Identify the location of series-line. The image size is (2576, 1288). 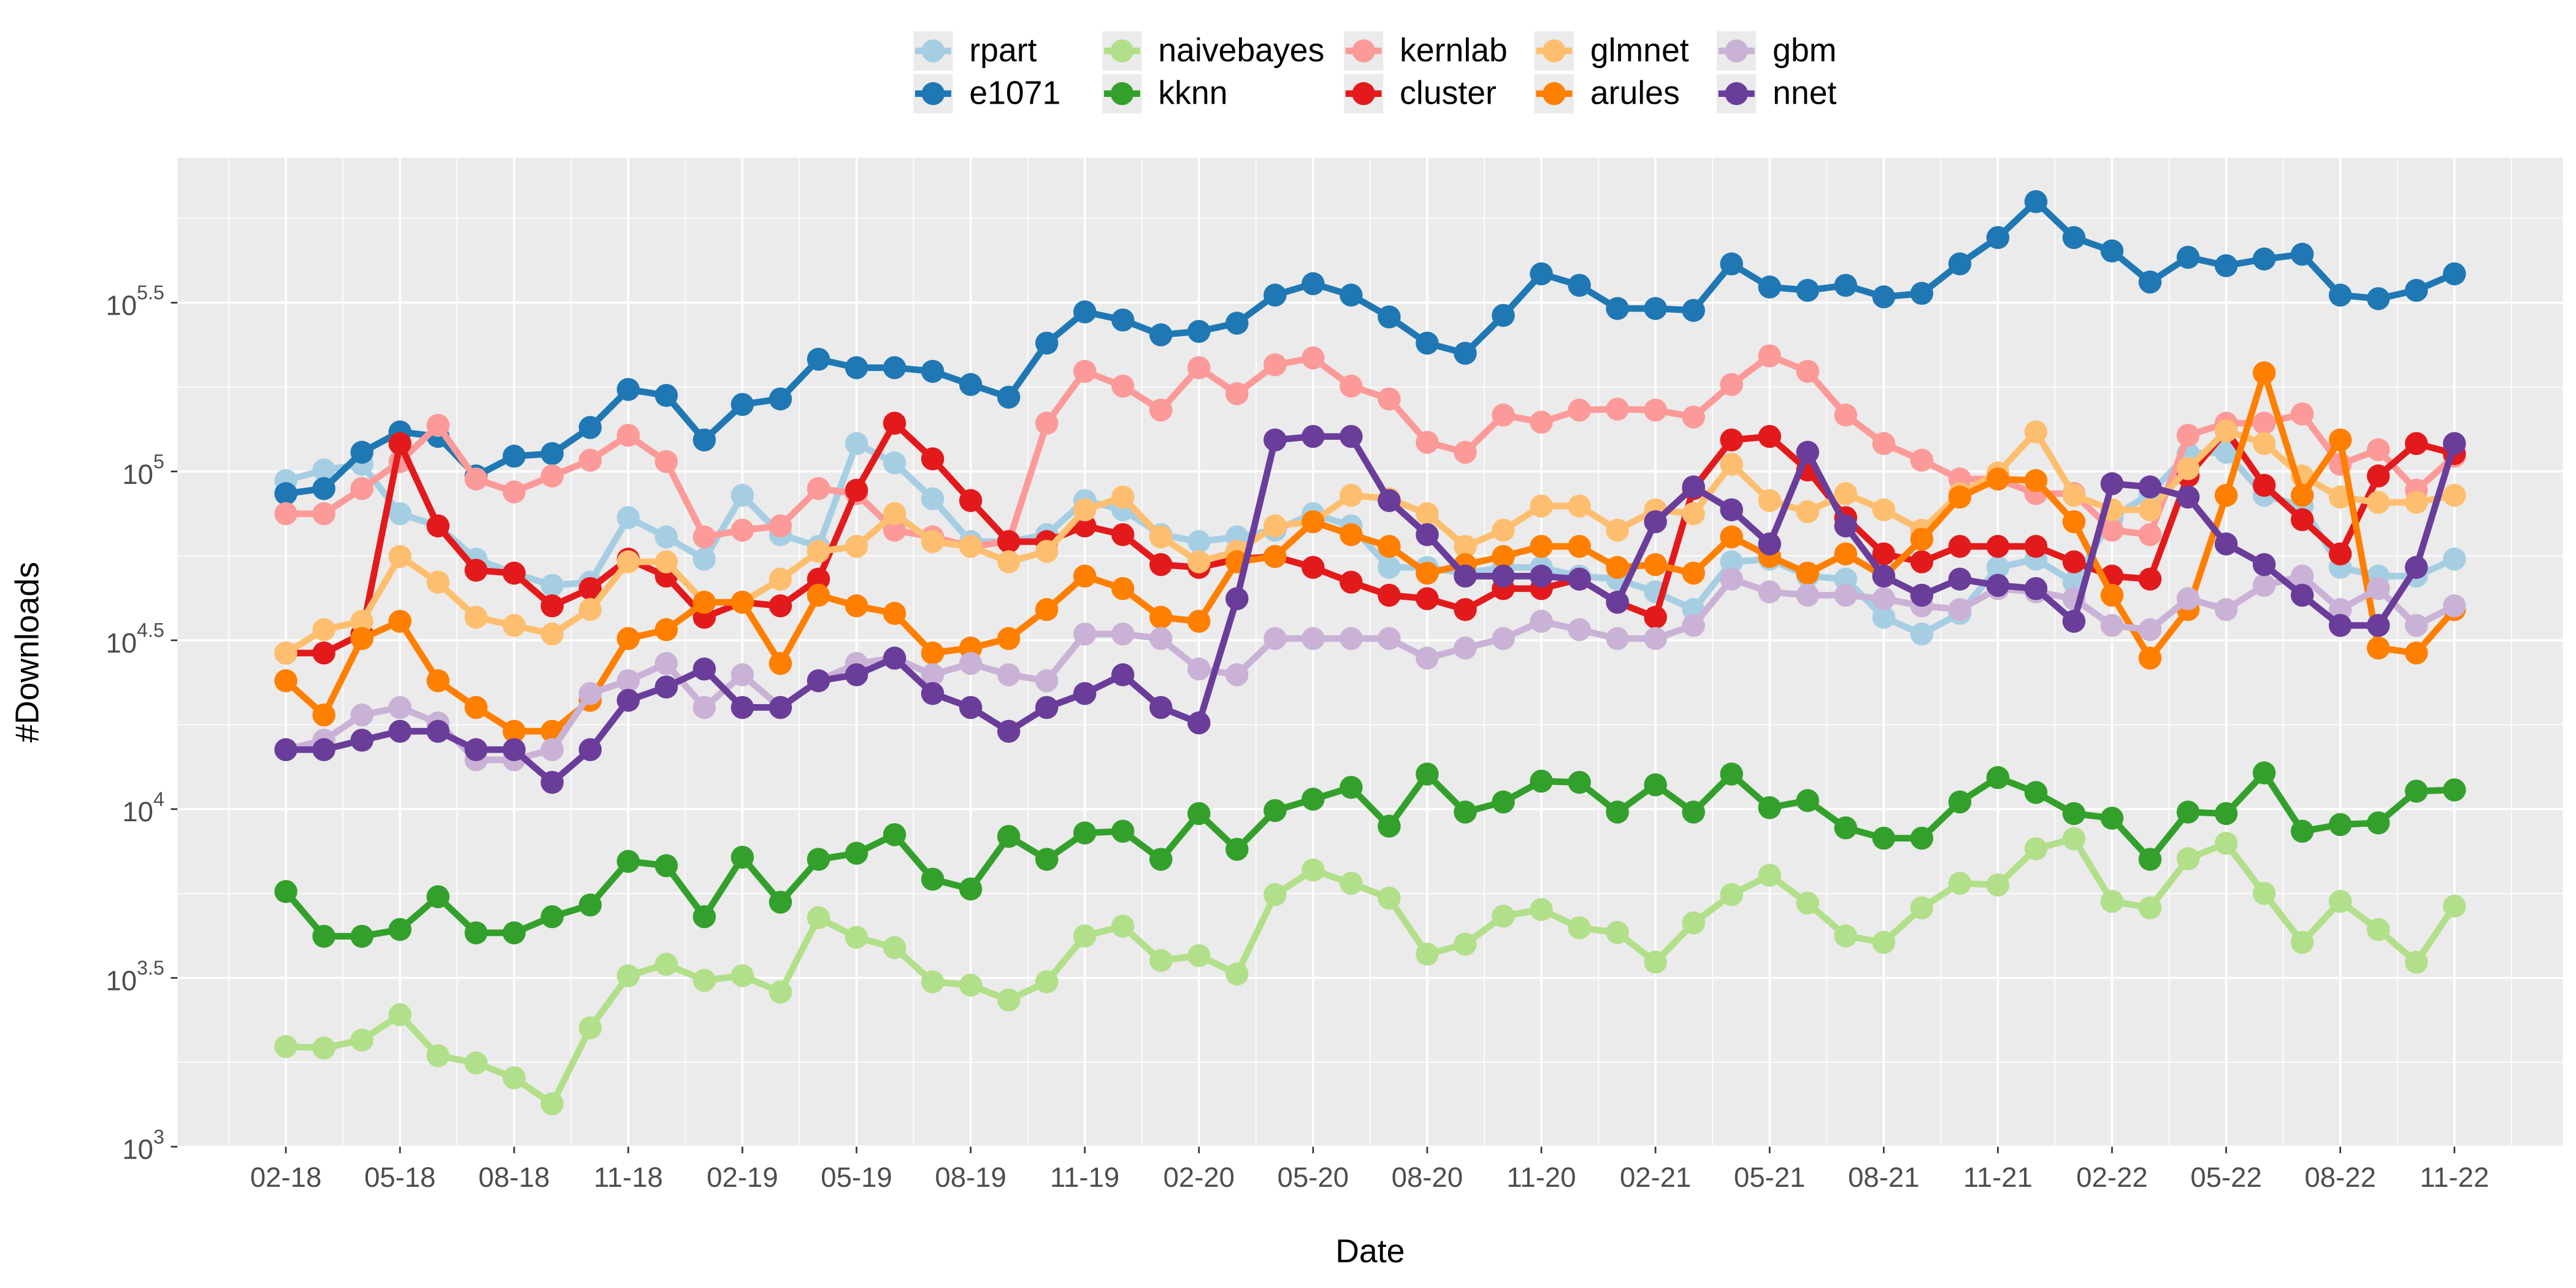
(1370, 668).